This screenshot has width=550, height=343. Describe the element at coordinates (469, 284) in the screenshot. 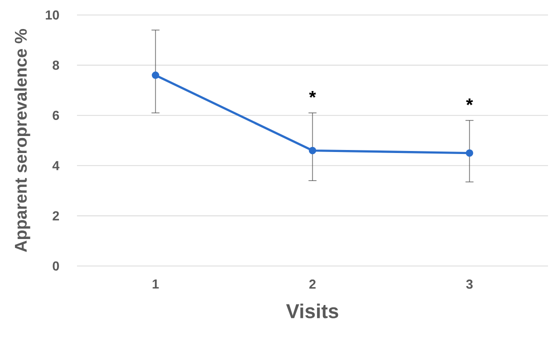

I see `x-tick-label: 3` at that location.